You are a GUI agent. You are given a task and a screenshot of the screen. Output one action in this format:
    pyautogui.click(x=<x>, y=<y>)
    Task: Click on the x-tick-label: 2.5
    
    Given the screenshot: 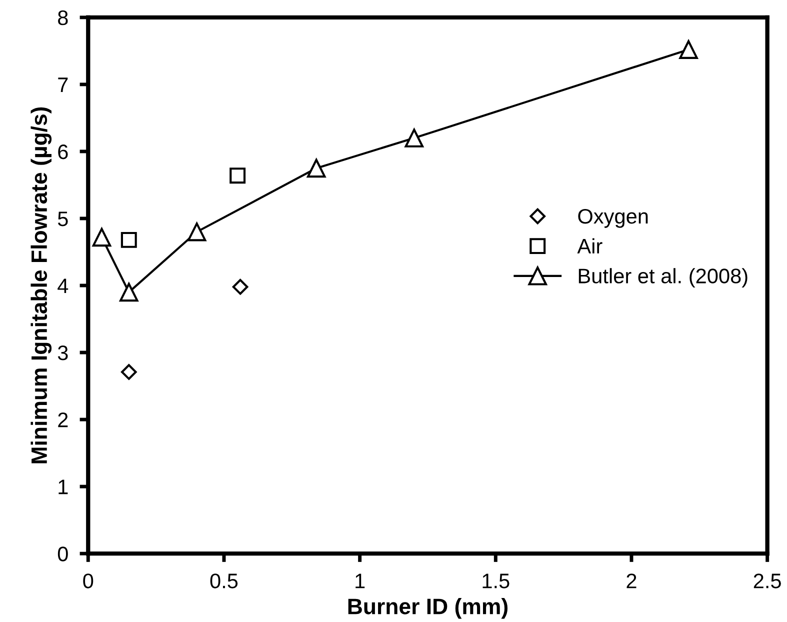 What is the action you would take?
    pyautogui.click(x=767, y=581)
    